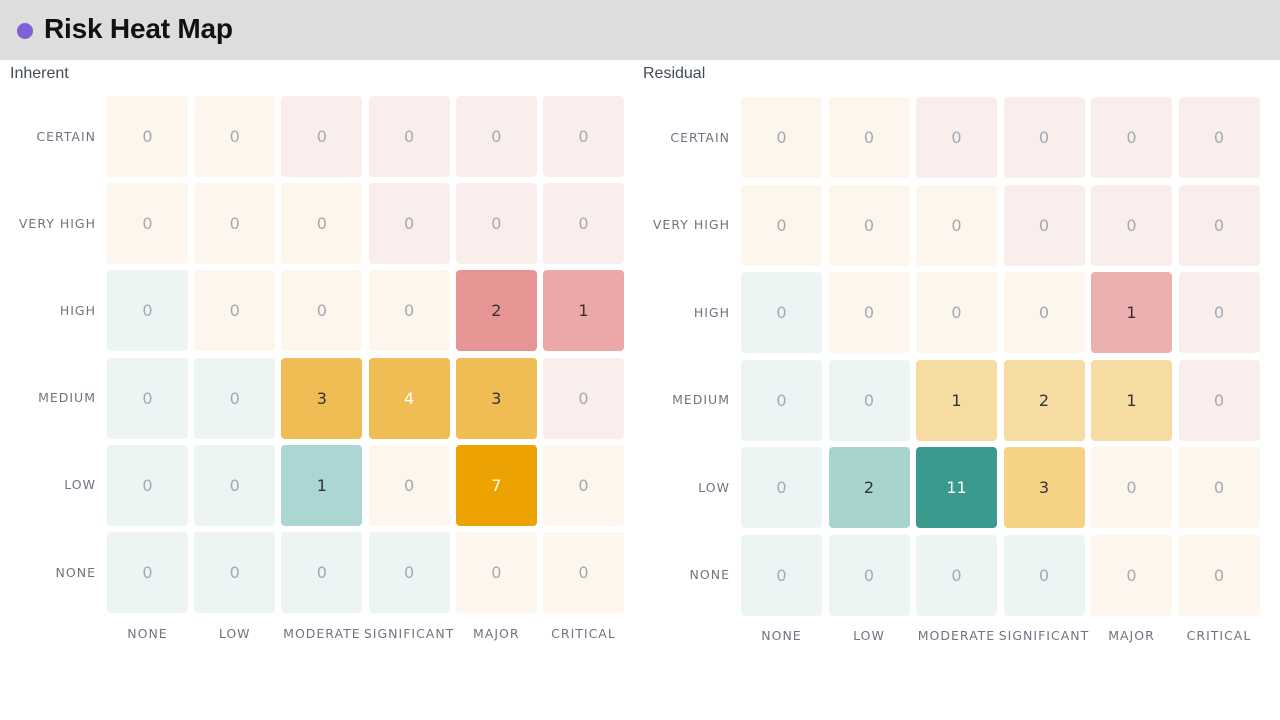  I want to click on page-title: Risk Heat Map, so click(138, 28).